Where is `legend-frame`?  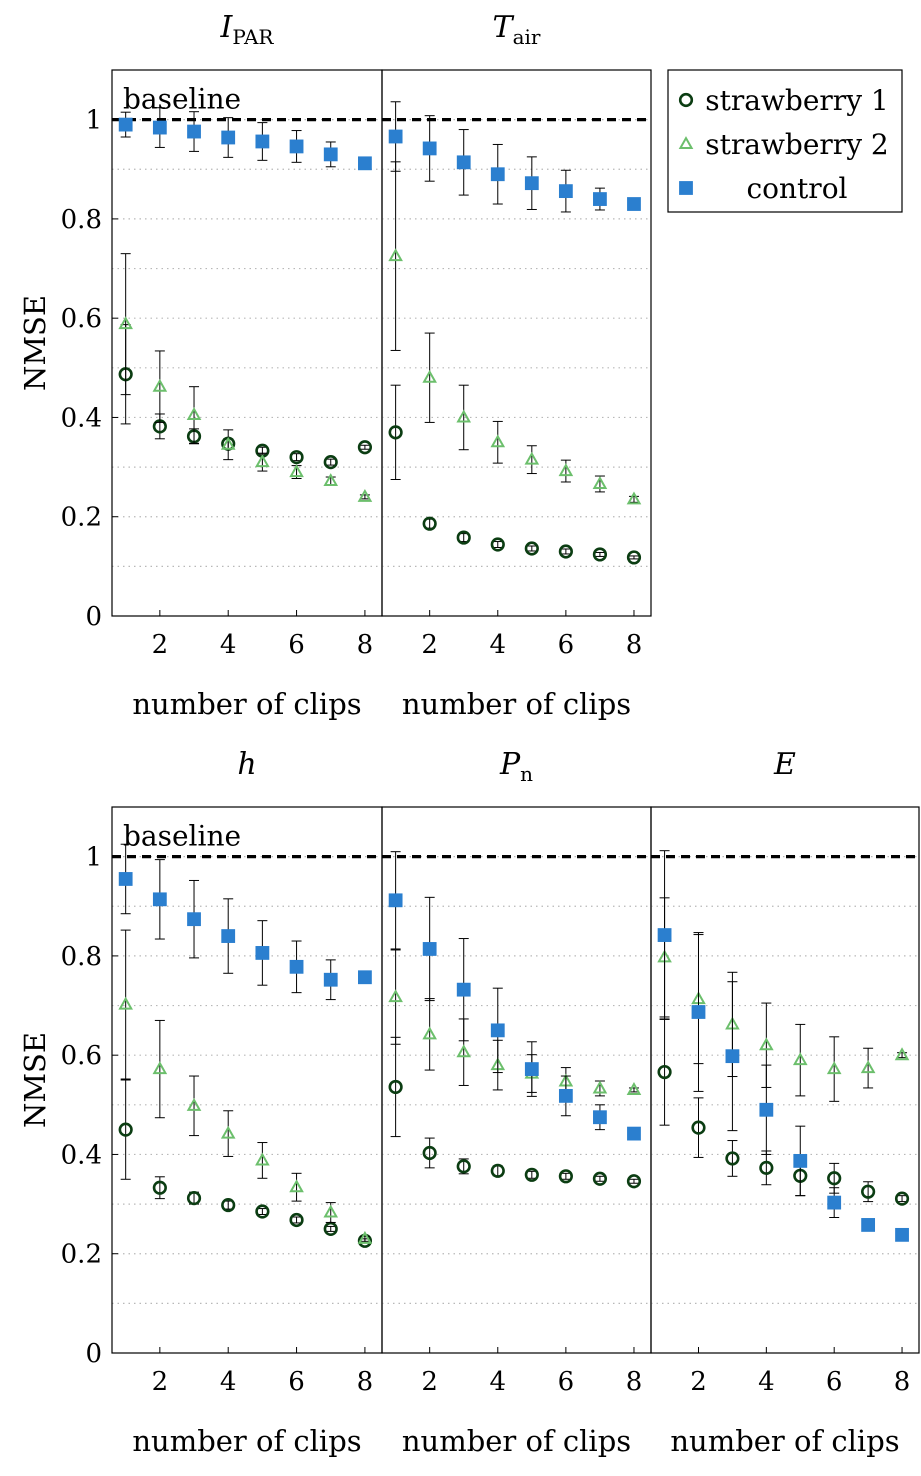 legend-frame is located at coordinates (785, 141).